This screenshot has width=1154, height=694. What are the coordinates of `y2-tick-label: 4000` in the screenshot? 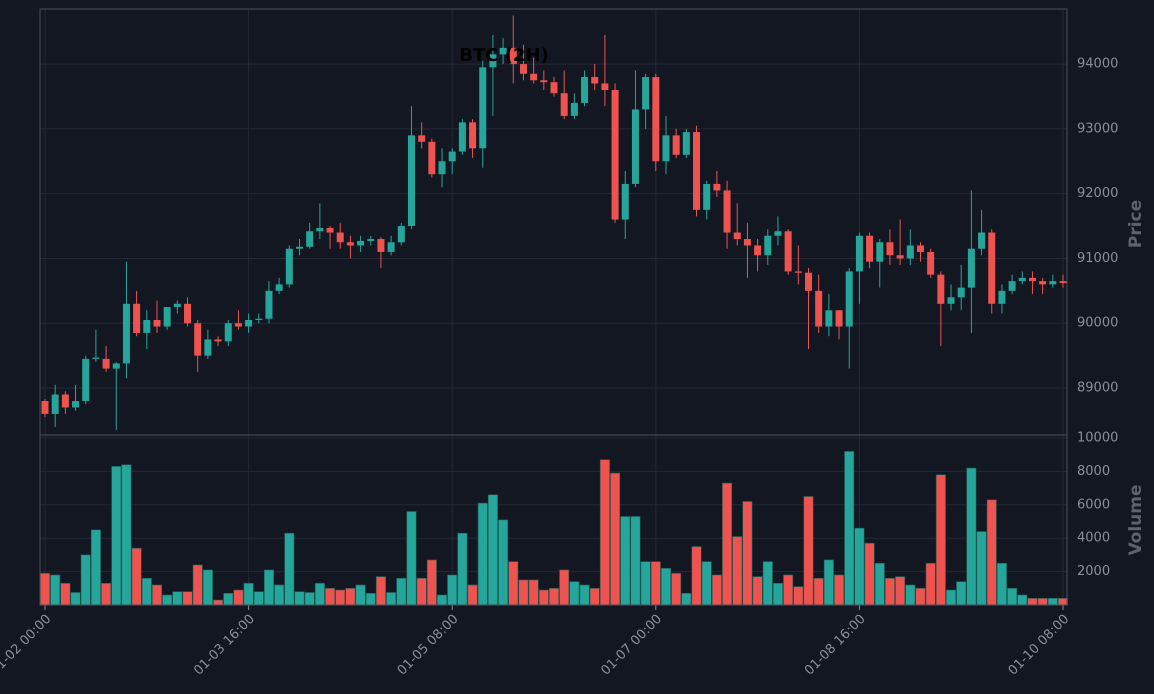 It's located at (1093, 538).